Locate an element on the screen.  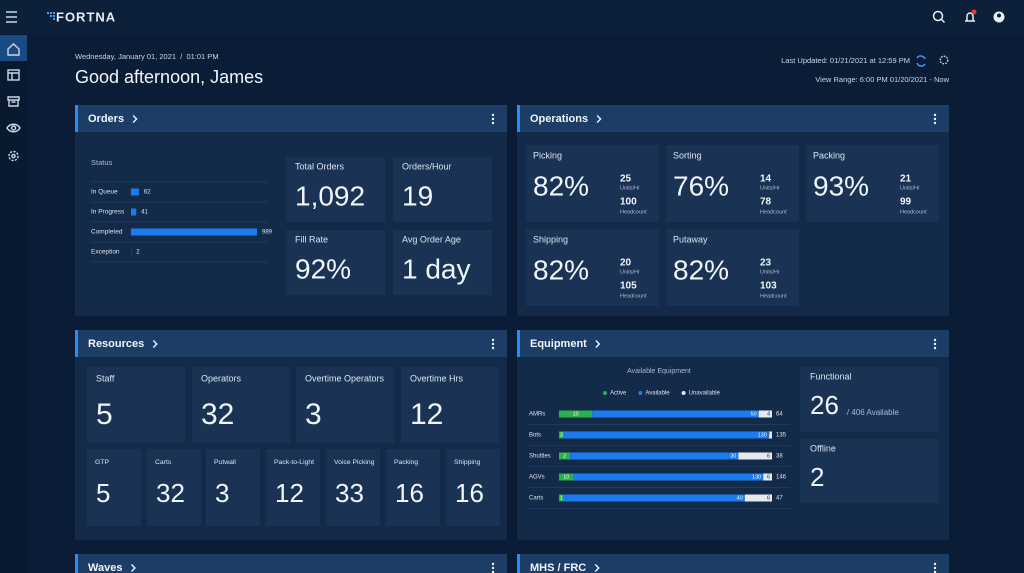
resource-value: 33 is located at coordinates (349, 493).